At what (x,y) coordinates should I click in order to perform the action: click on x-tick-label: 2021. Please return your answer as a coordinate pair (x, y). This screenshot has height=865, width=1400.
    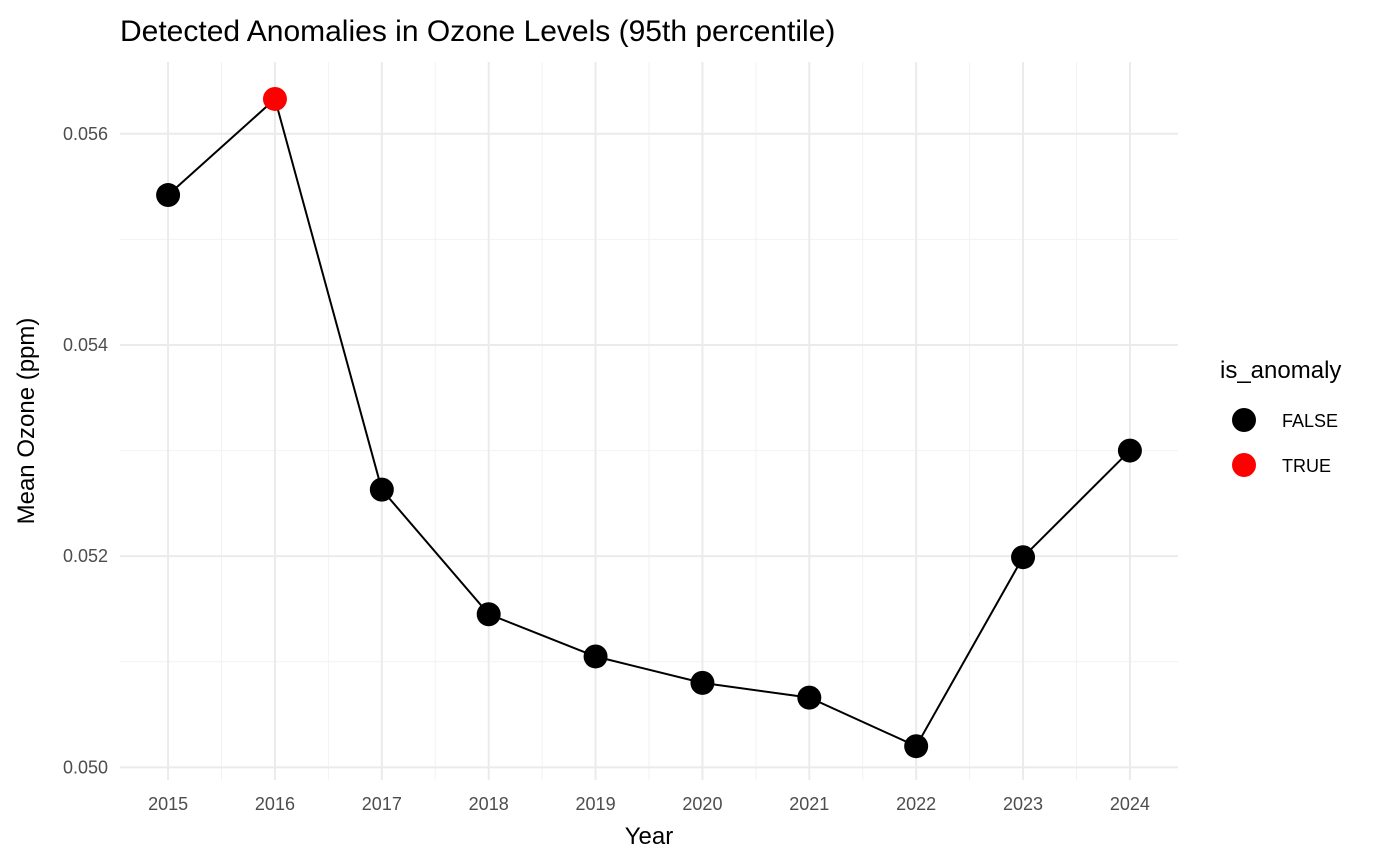
    Looking at the image, I should click on (809, 804).